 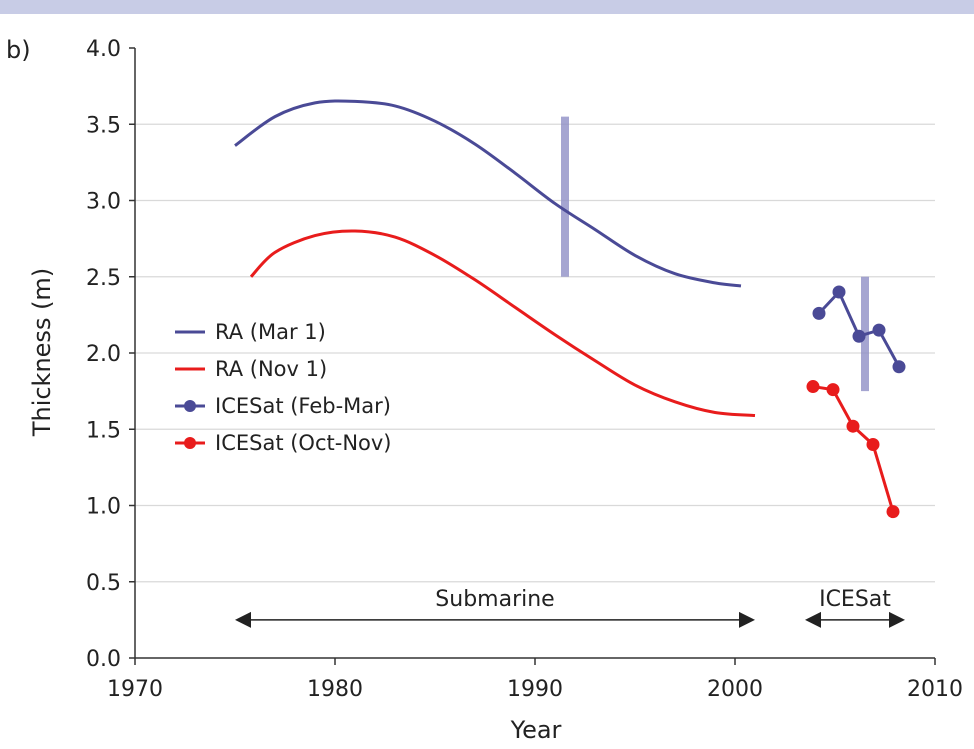 What do you see at coordinates (103, 49) in the screenshot?
I see `y-tick-label: 4.0` at bounding box center [103, 49].